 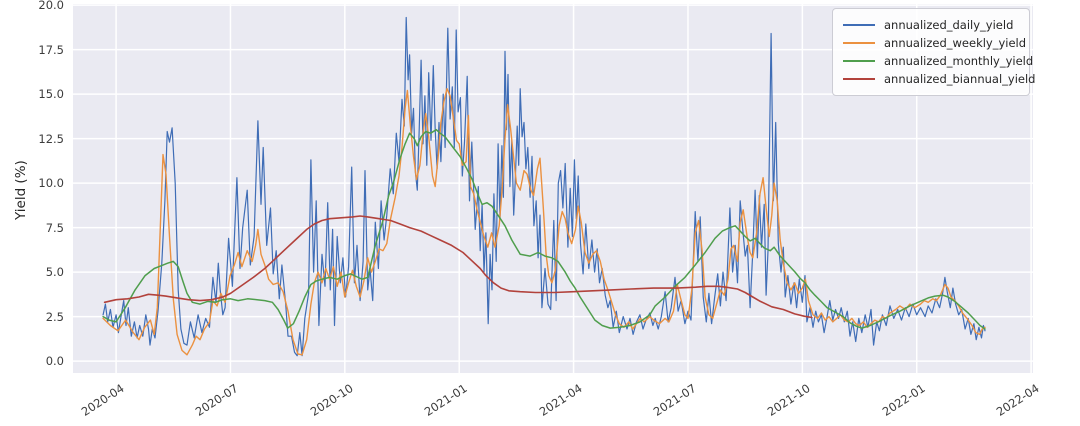 What do you see at coordinates (21, 190) in the screenshot?
I see `y-axis-label: Yield (%)` at bounding box center [21, 190].